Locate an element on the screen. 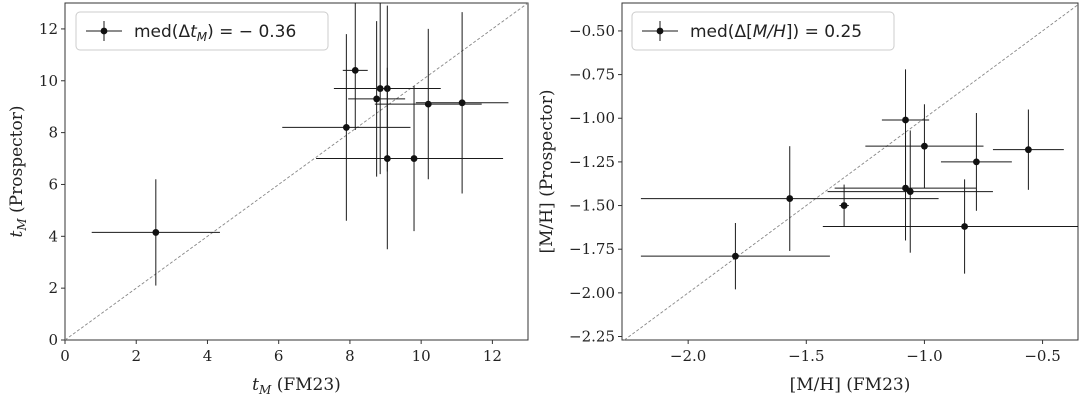 The width and height of the screenshot is (1080, 399). y-axis-label: [M/H] (Prospector) is located at coordinates (547, 171).